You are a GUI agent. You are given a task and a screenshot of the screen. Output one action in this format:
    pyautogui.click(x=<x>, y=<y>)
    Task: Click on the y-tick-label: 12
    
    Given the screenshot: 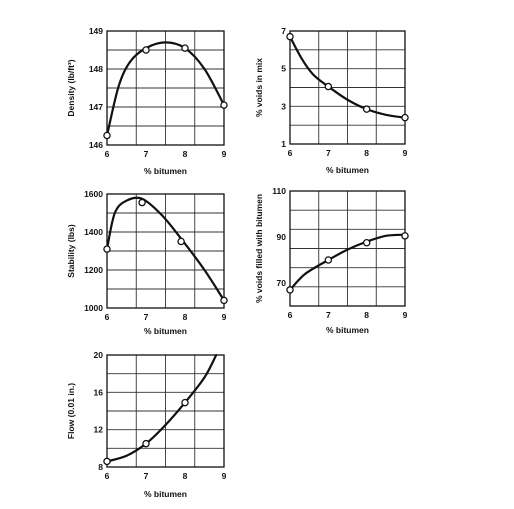 What is the action you would take?
    pyautogui.click(x=99, y=430)
    